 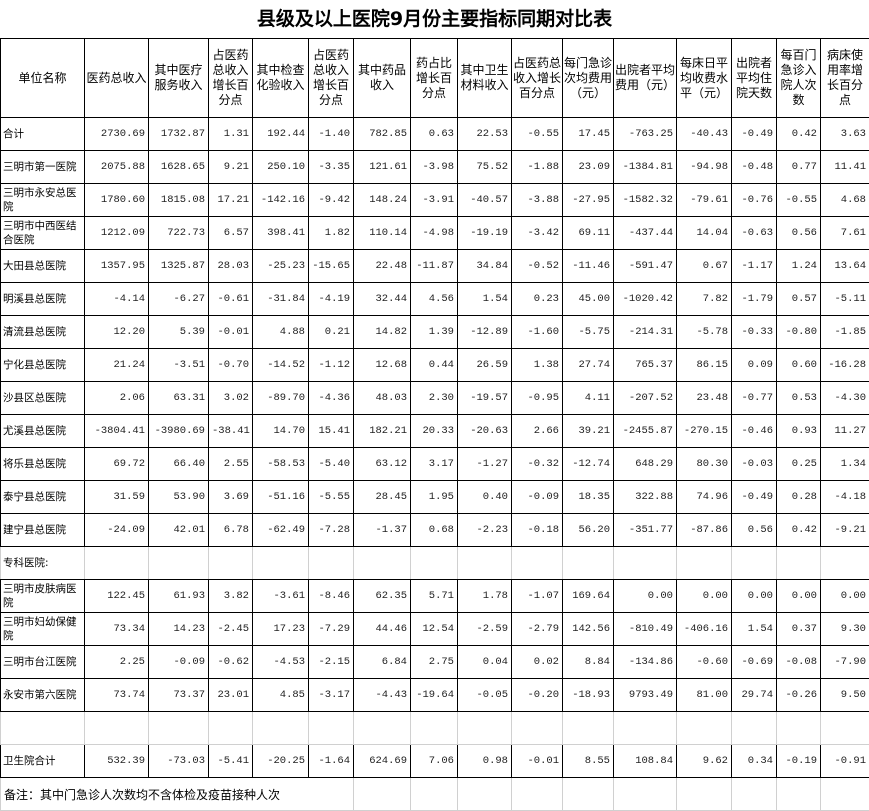 I want to click on value-cell: 0.00, so click(x=844, y=596).